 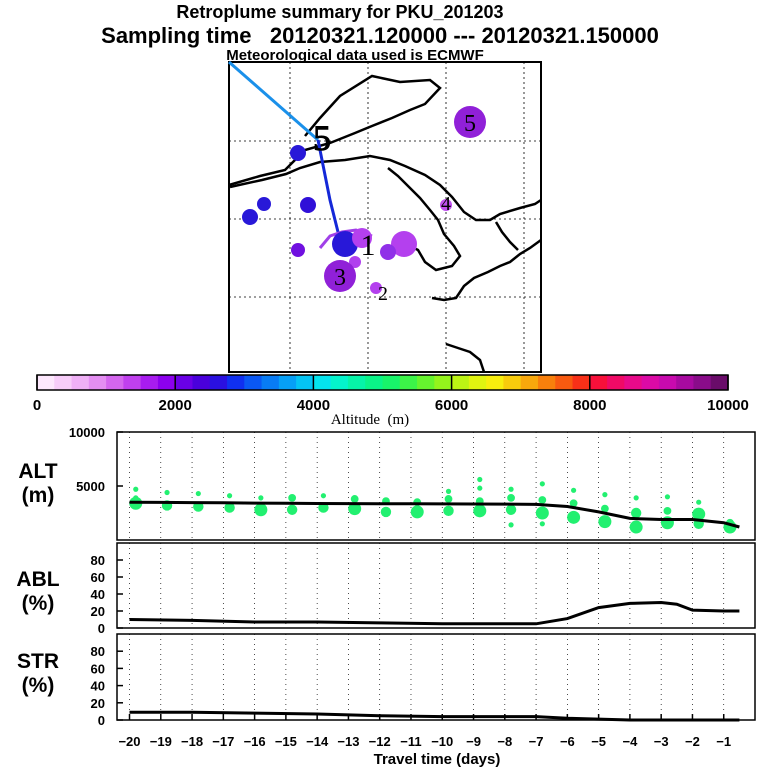 What do you see at coordinates (101, 720) in the screenshot?
I see `str-ytick-label: 0` at bounding box center [101, 720].